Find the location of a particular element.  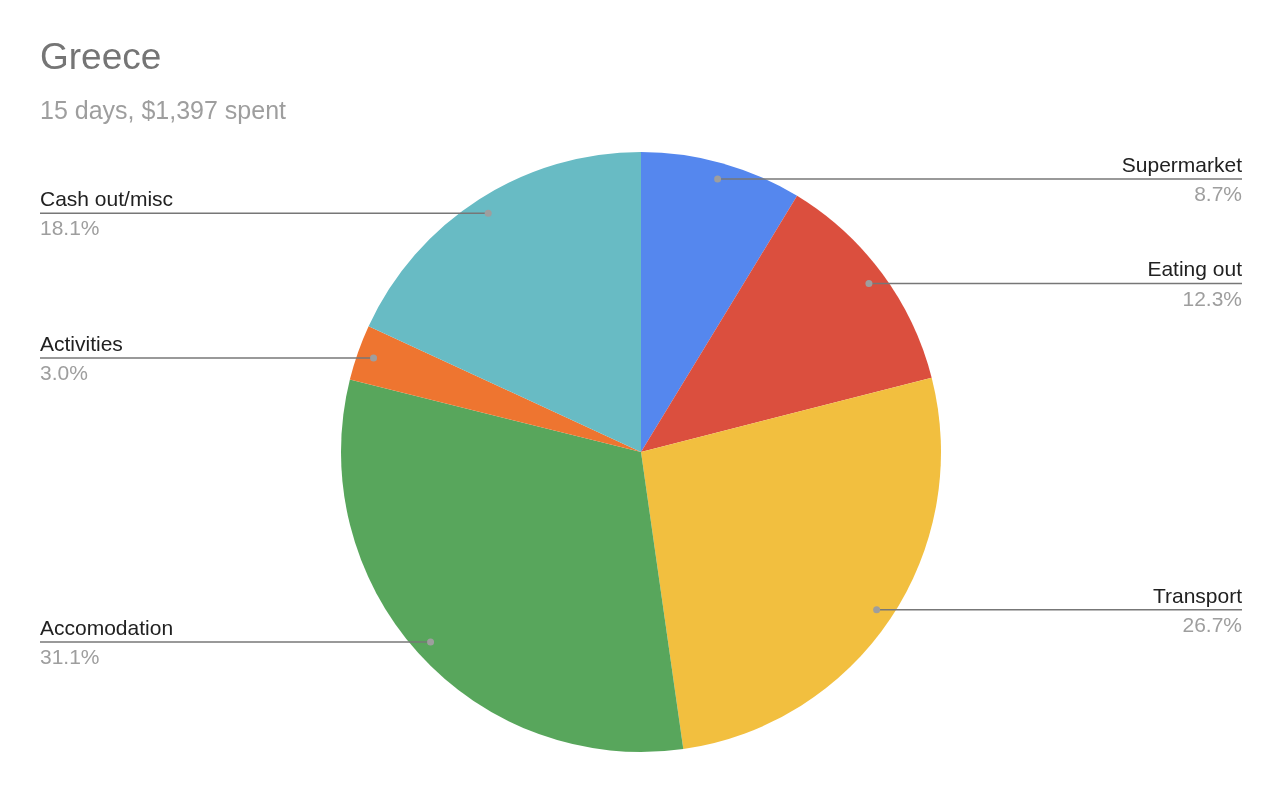

data-label: 8.7% is located at coordinates (1218, 194).